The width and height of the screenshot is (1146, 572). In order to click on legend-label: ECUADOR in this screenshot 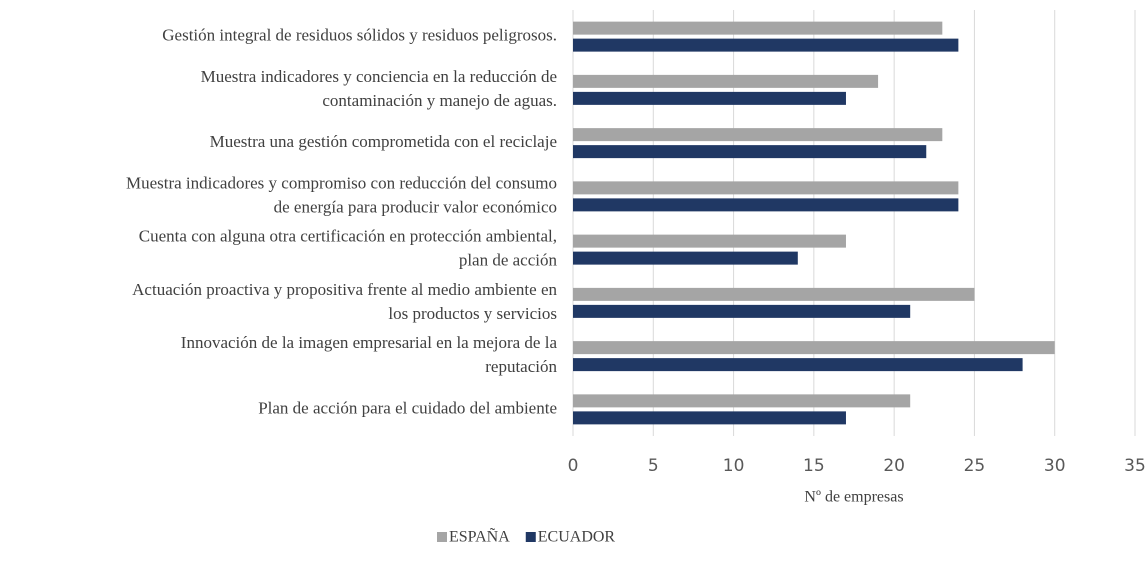, I will do `click(577, 537)`.